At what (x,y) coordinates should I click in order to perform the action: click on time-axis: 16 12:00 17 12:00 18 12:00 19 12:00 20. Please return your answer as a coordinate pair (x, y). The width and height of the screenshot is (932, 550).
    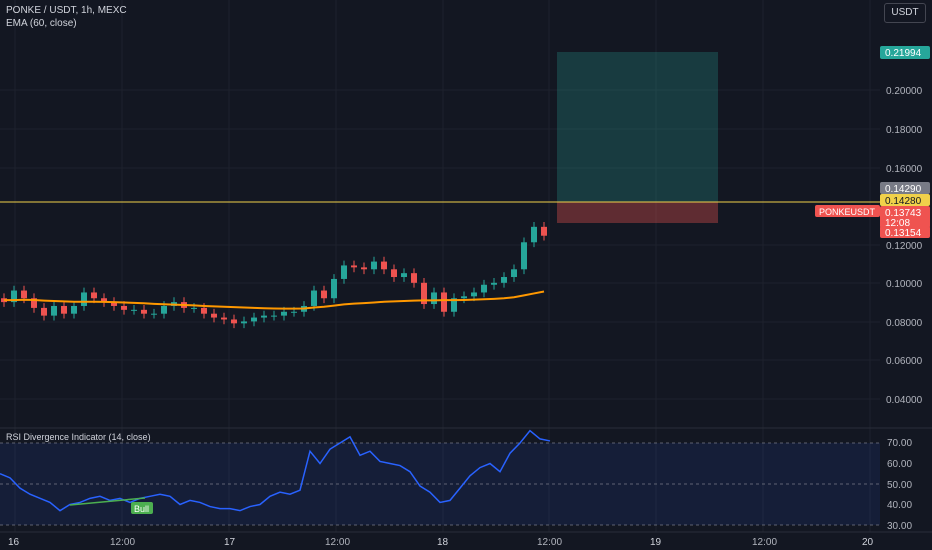
    Looking at the image, I should click on (441, 542).